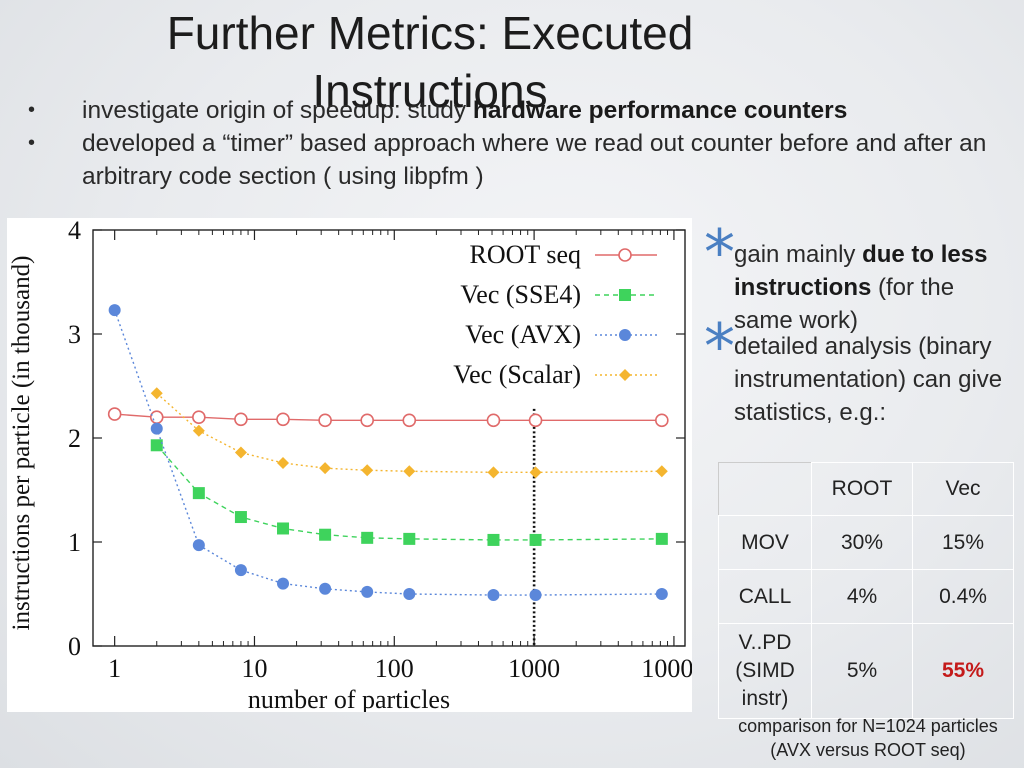 The height and width of the screenshot is (768, 1024). Describe the element at coordinates (74, 231) in the screenshot. I see `y-tick-label: 4` at that location.